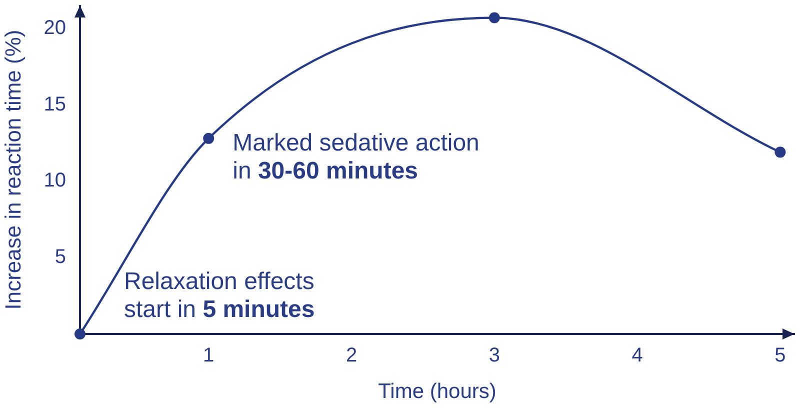 The height and width of the screenshot is (408, 800). I want to click on y-axis-title: Increase in reaction time (%), so click(13, 170).